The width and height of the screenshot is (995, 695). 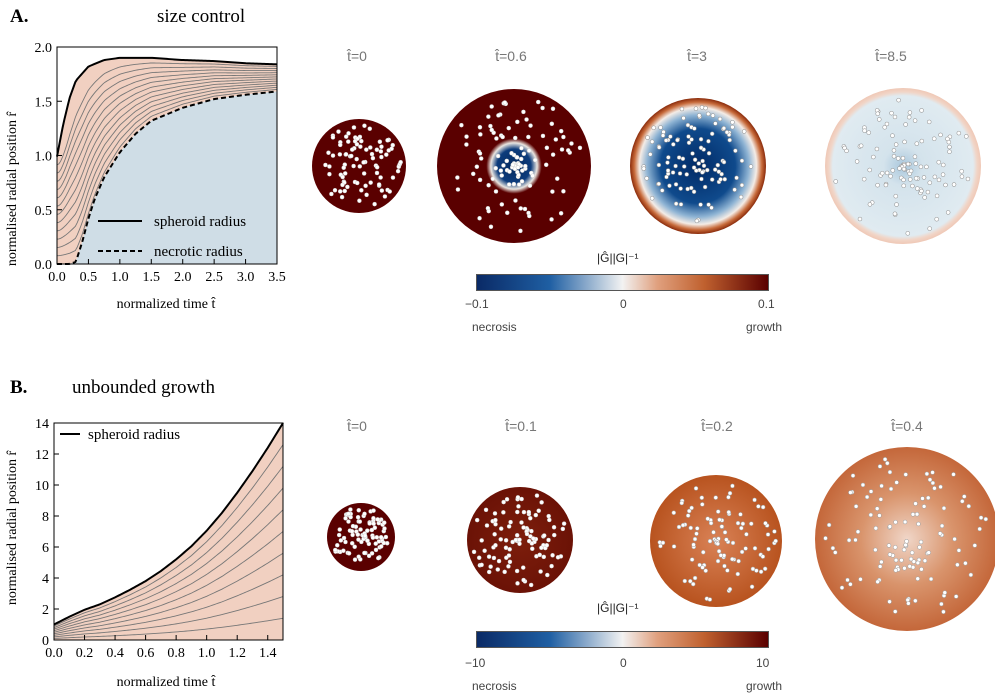 What do you see at coordinates (57, 277) in the screenshot?
I see `x-tick-label: 0.0` at bounding box center [57, 277].